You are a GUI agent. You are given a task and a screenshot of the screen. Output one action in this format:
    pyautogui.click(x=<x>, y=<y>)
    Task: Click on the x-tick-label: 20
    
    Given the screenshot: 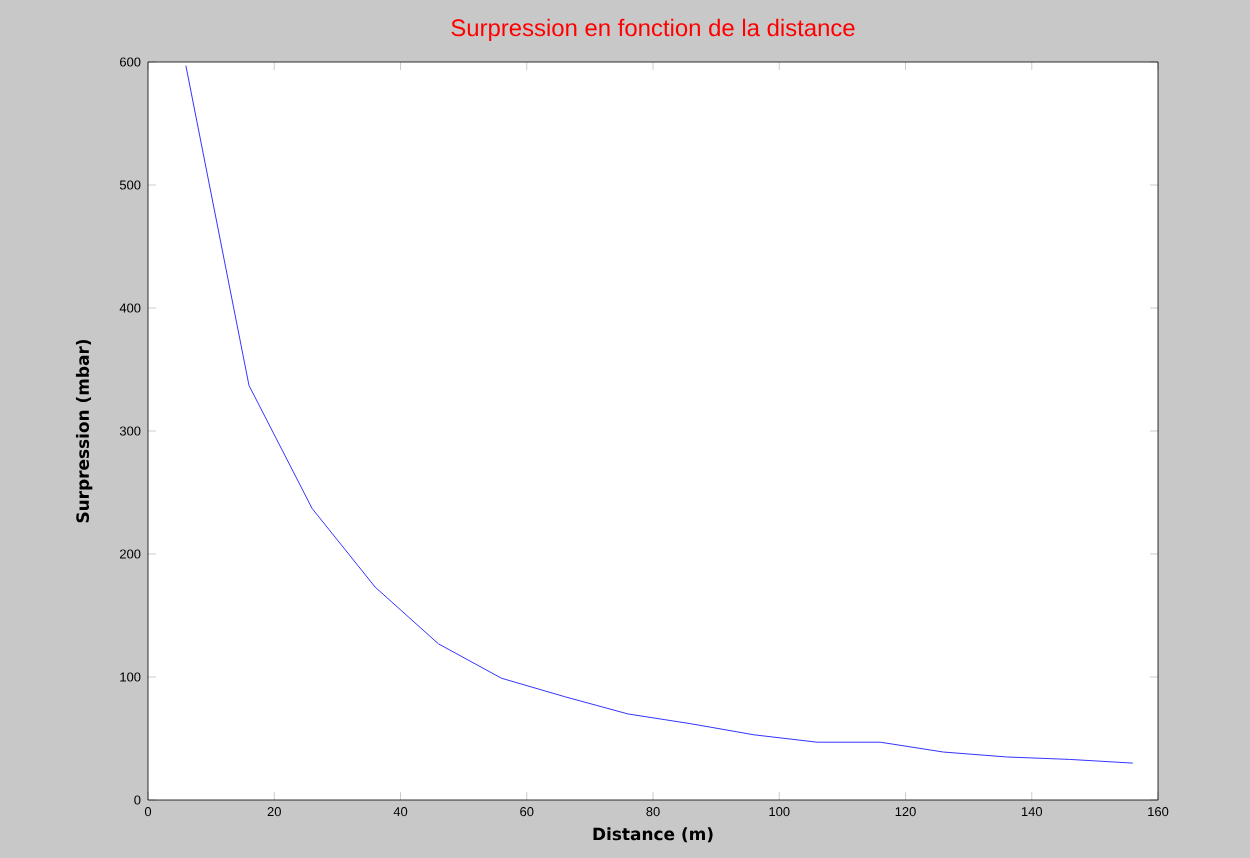 What is the action you would take?
    pyautogui.click(x=274, y=812)
    